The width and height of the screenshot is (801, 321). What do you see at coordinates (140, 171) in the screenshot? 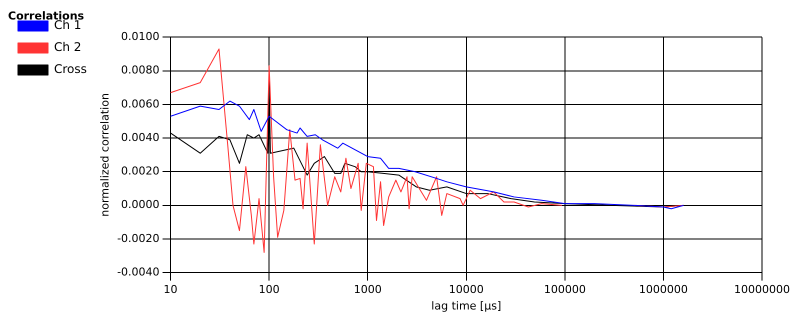
I see `y-tick-label: 0.0020` at bounding box center [140, 171].